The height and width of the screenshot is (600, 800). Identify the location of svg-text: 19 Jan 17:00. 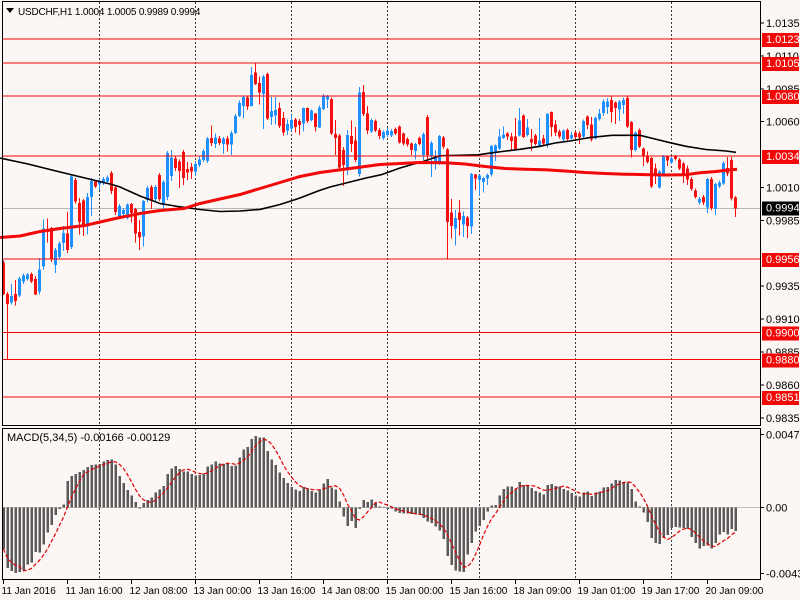
(671, 591).